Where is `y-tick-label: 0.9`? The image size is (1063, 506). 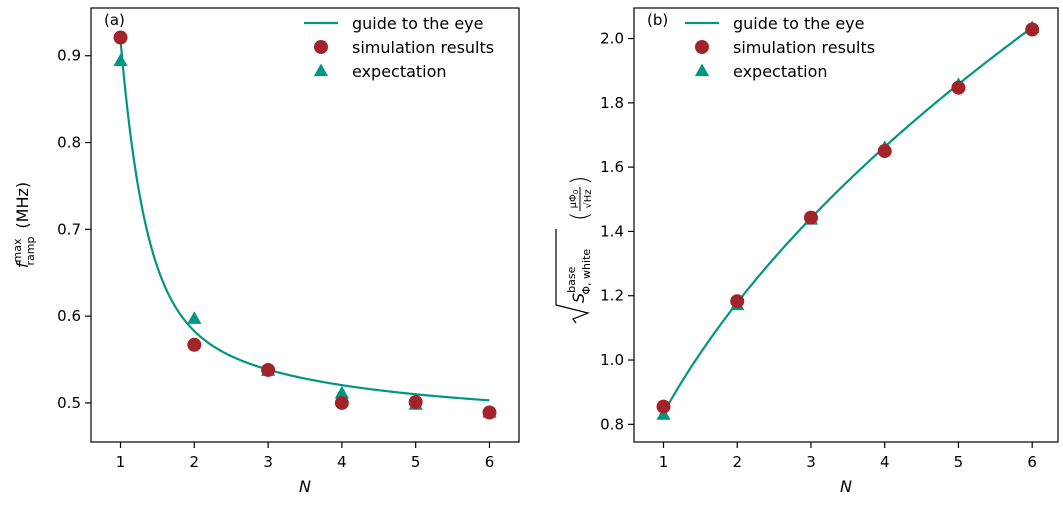
y-tick-label: 0.9 is located at coordinates (69, 56).